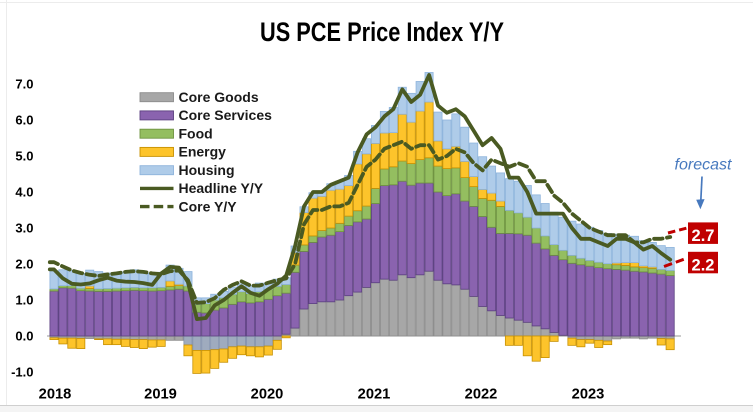 Image resolution: width=753 pixels, height=412 pixels. What do you see at coordinates (24, 84) in the screenshot?
I see `svg-text: 7.0` at bounding box center [24, 84].